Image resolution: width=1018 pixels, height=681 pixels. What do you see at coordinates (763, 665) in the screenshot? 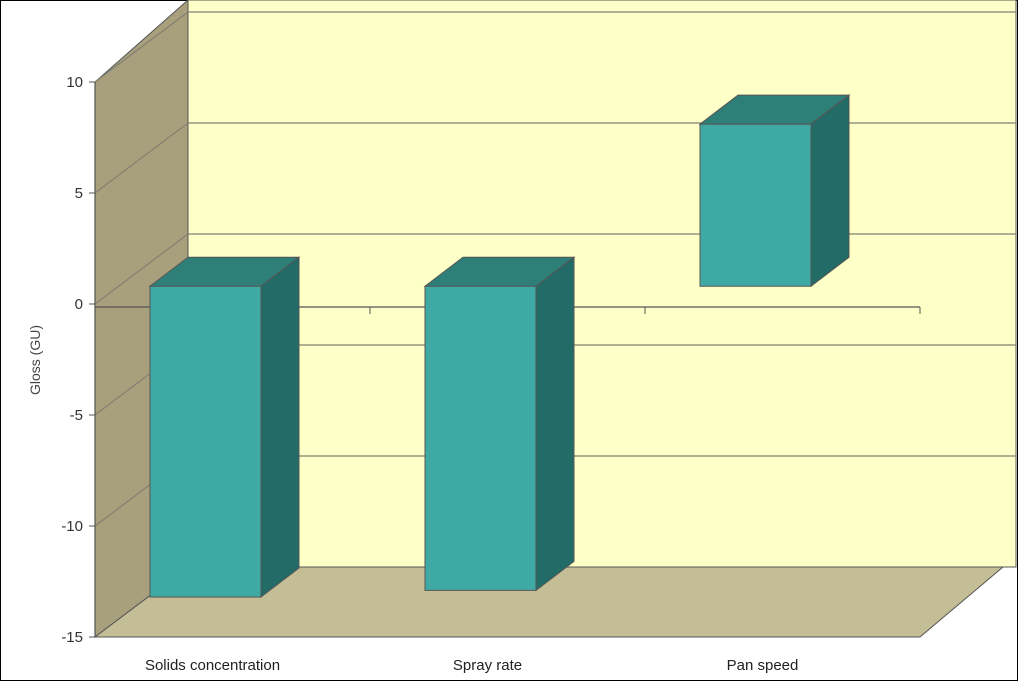
I see `x-category-label: Pan speed` at bounding box center [763, 665].